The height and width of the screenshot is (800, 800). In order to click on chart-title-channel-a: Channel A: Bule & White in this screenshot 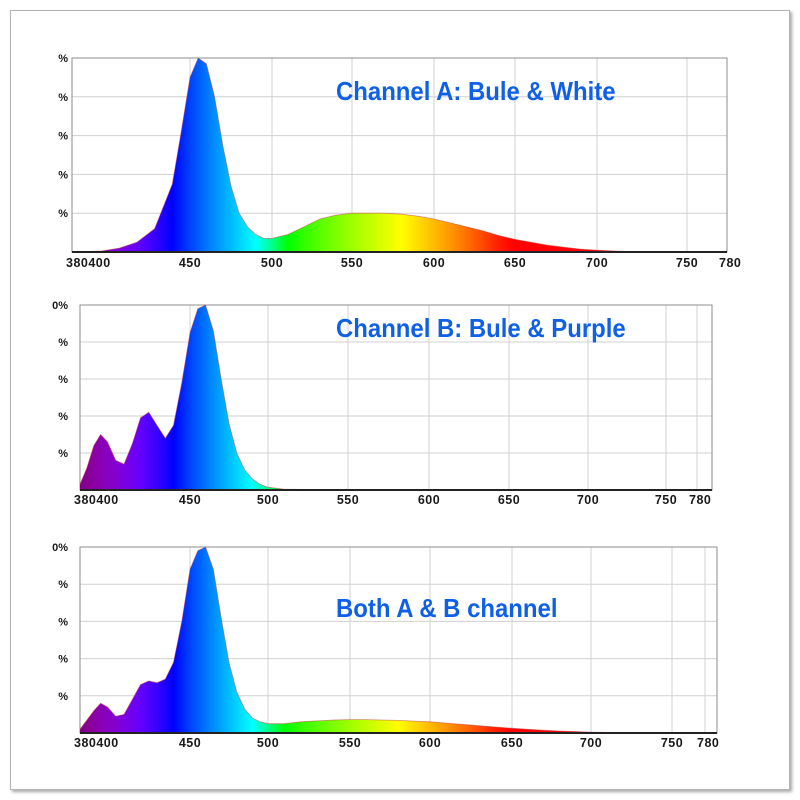, I will do `click(476, 91)`.